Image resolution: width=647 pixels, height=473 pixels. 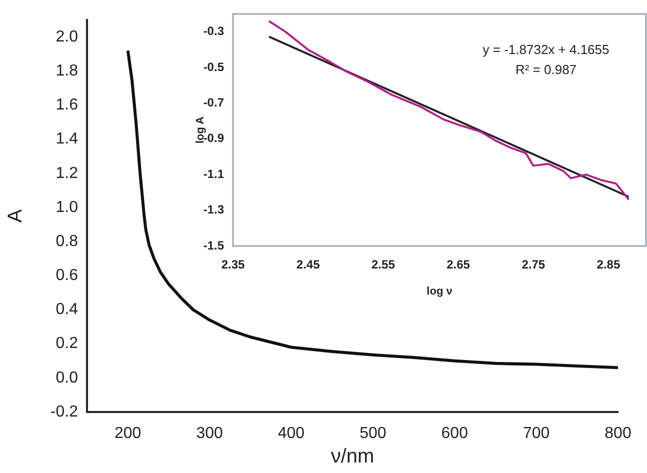 I want to click on x-tick-label: 2.45, so click(x=308, y=265).